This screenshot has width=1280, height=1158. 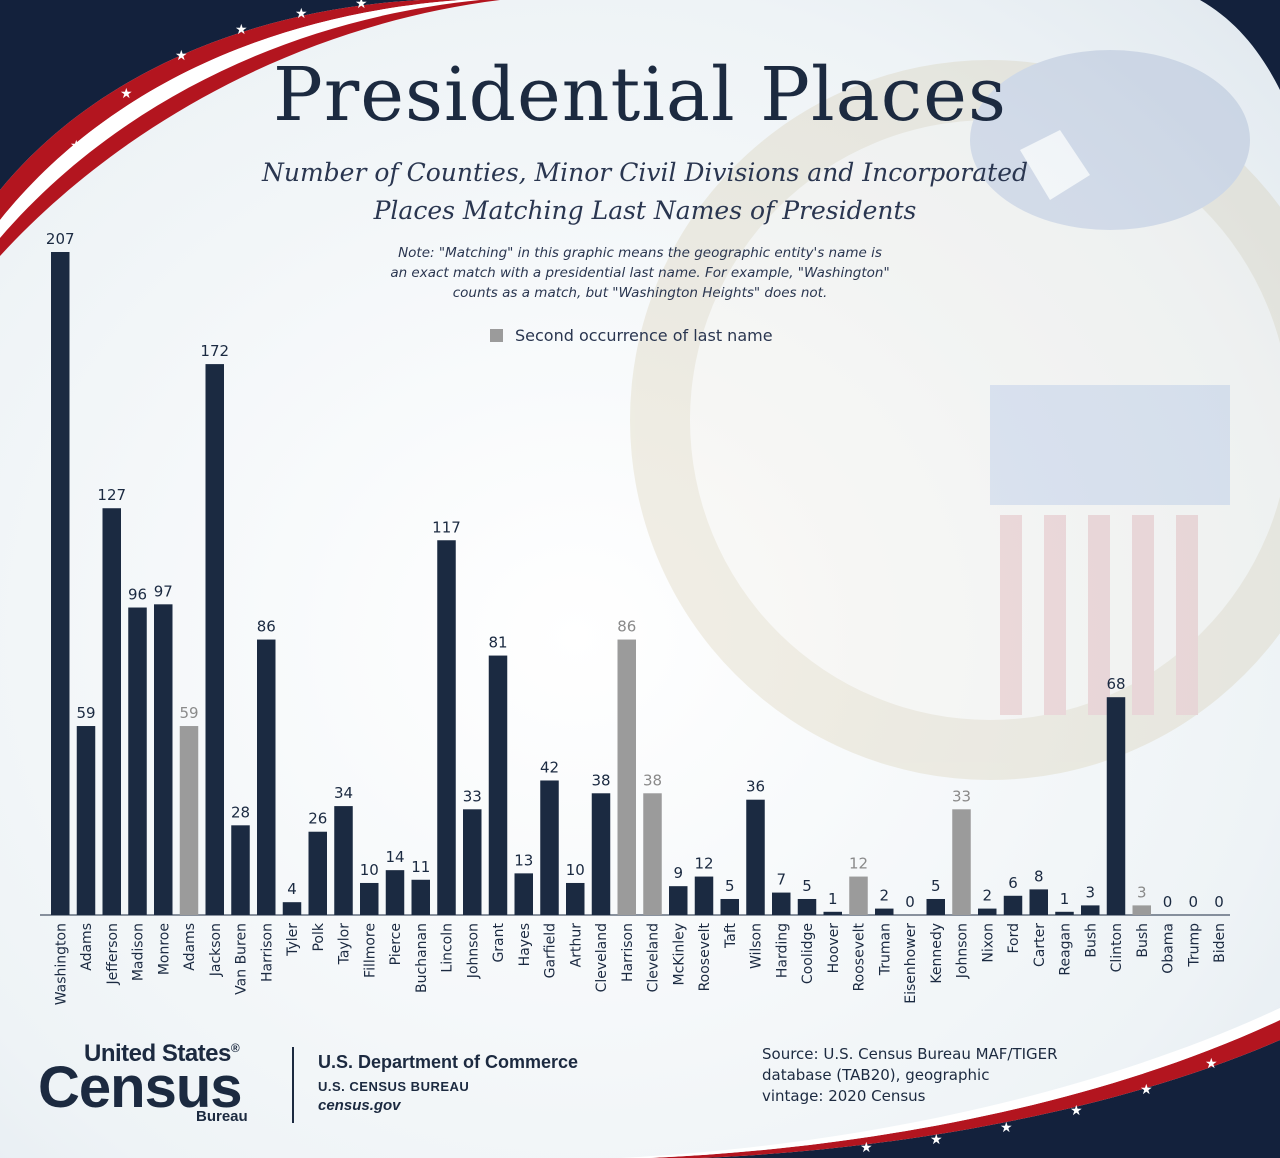 What do you see at coordinates (844, 1096) in the screenshot?
I see `source-line-3: vintage: 2020 Census` at bounding box center [844, 1096].